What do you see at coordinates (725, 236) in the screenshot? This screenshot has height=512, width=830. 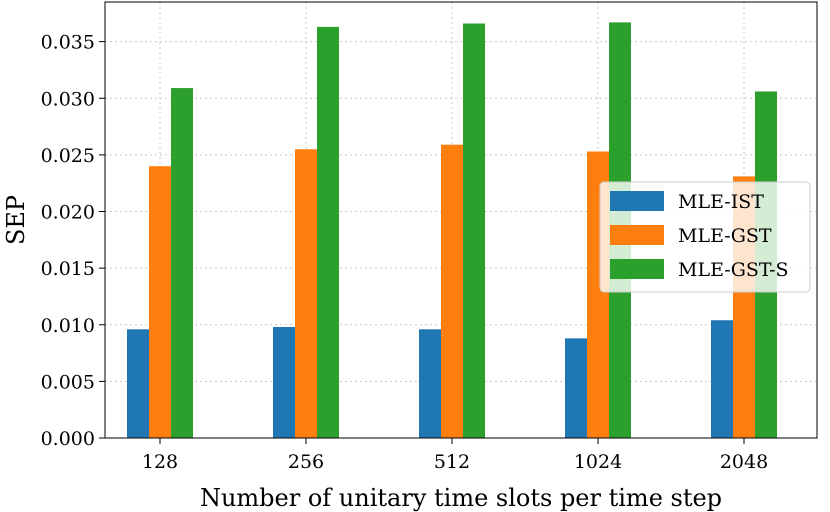 I see `legend-label-mle-gst: MLE-GST` at bounding box center [725, 236].